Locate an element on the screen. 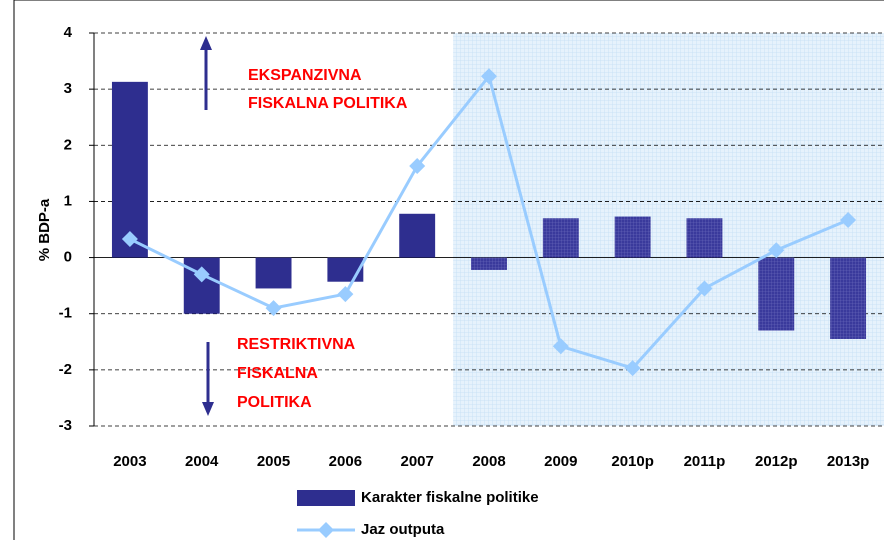 Image resolution: width=884 pixels, height=540 pixels. legend-label: Jaz outputa is located at coordinates (403, 529).